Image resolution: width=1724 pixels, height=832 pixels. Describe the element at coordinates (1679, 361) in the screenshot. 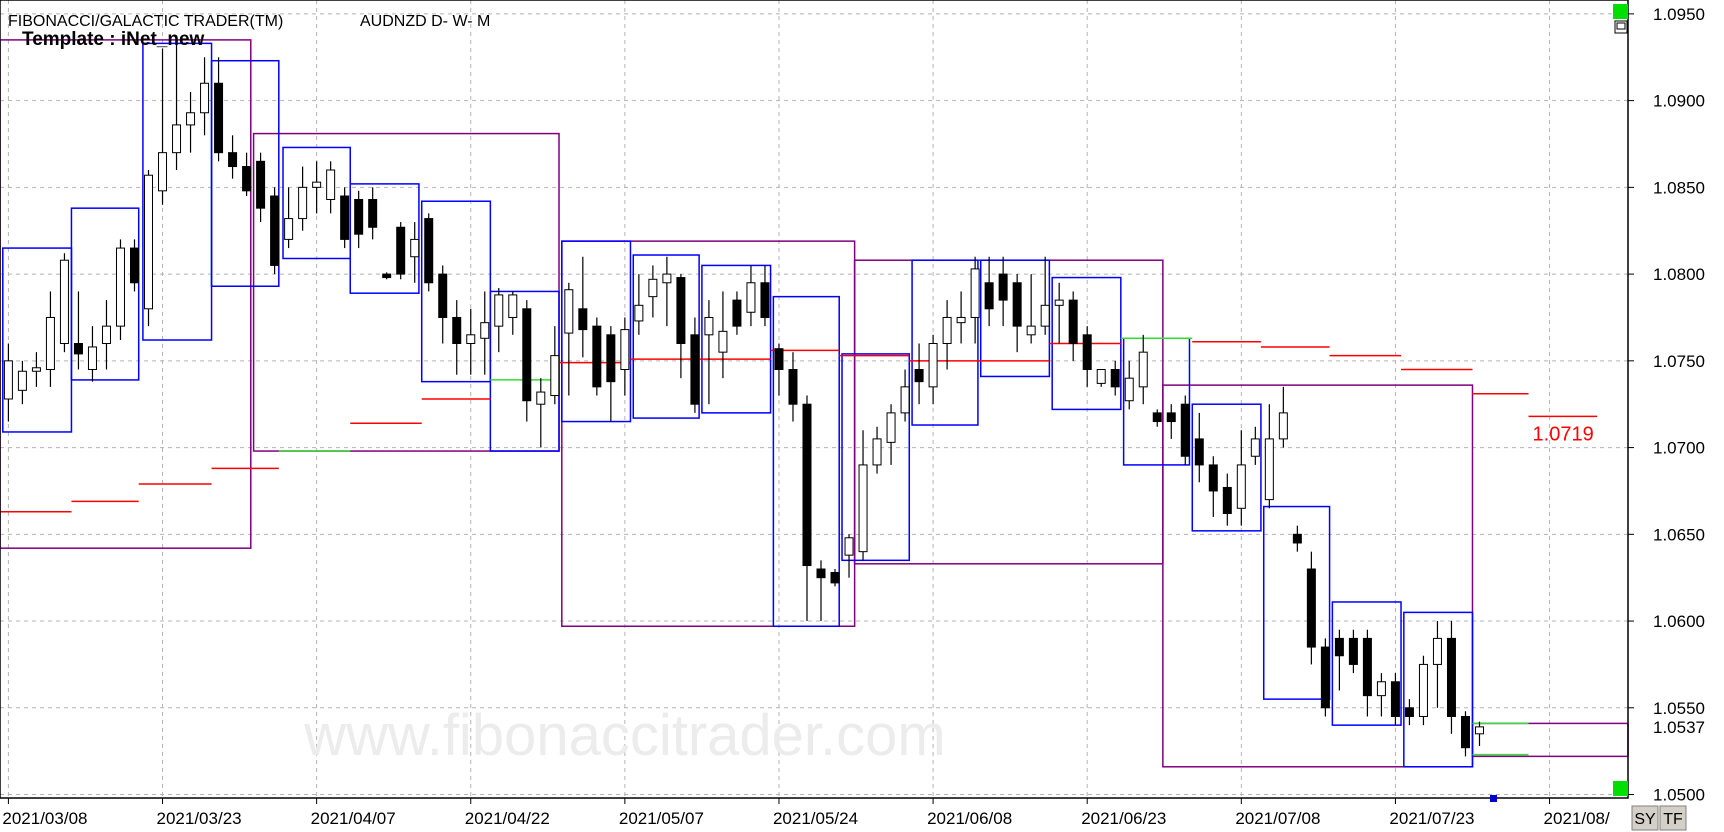

I see `y-tick-label: 1.0750` at that location.